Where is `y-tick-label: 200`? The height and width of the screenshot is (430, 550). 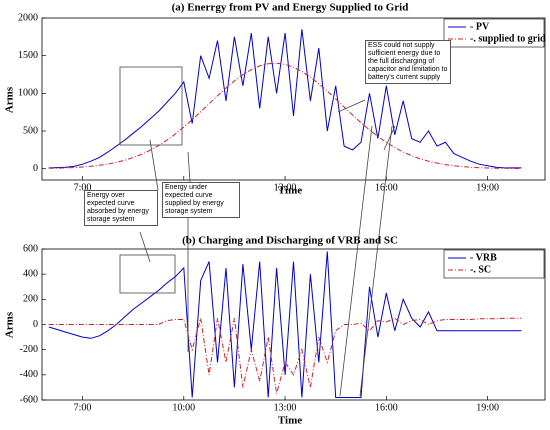 y-tick-label: 200 is located at coordinates (30, 299).